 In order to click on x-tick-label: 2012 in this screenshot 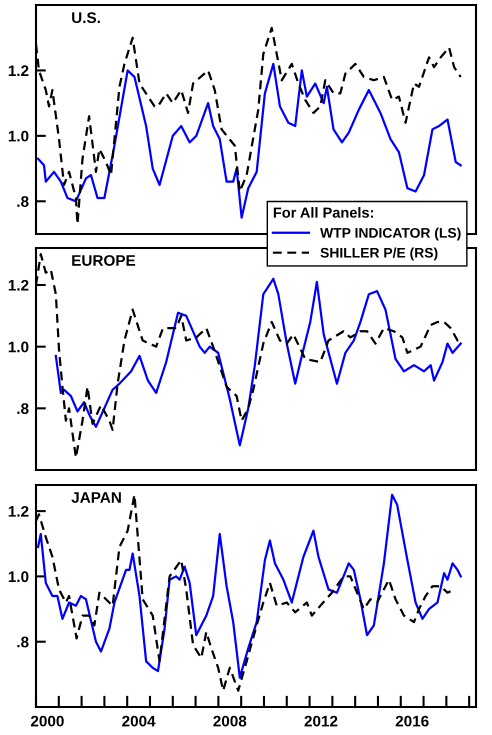, I will do `click(321, 721)`.